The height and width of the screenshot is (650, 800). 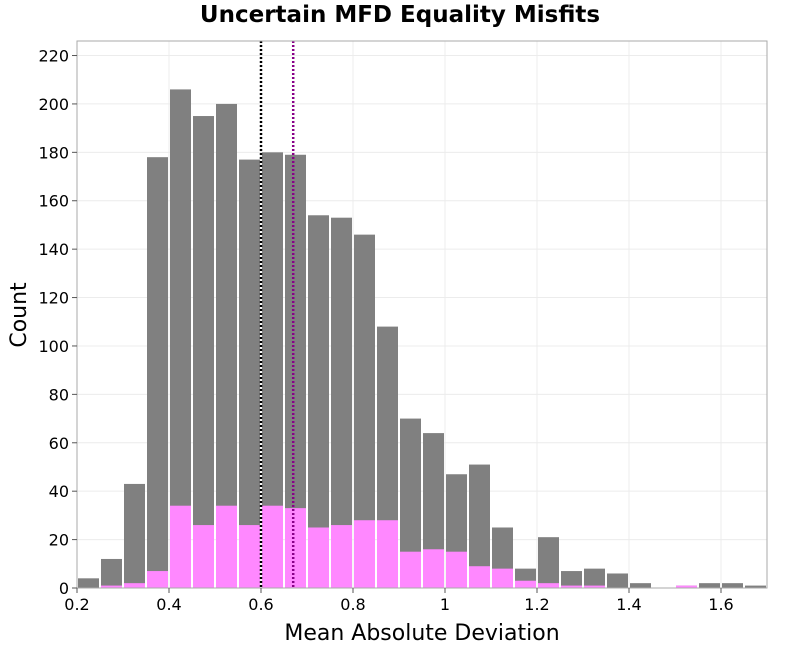 I want to click on x-tick-label: 0.8, so click(x=352, y=604).